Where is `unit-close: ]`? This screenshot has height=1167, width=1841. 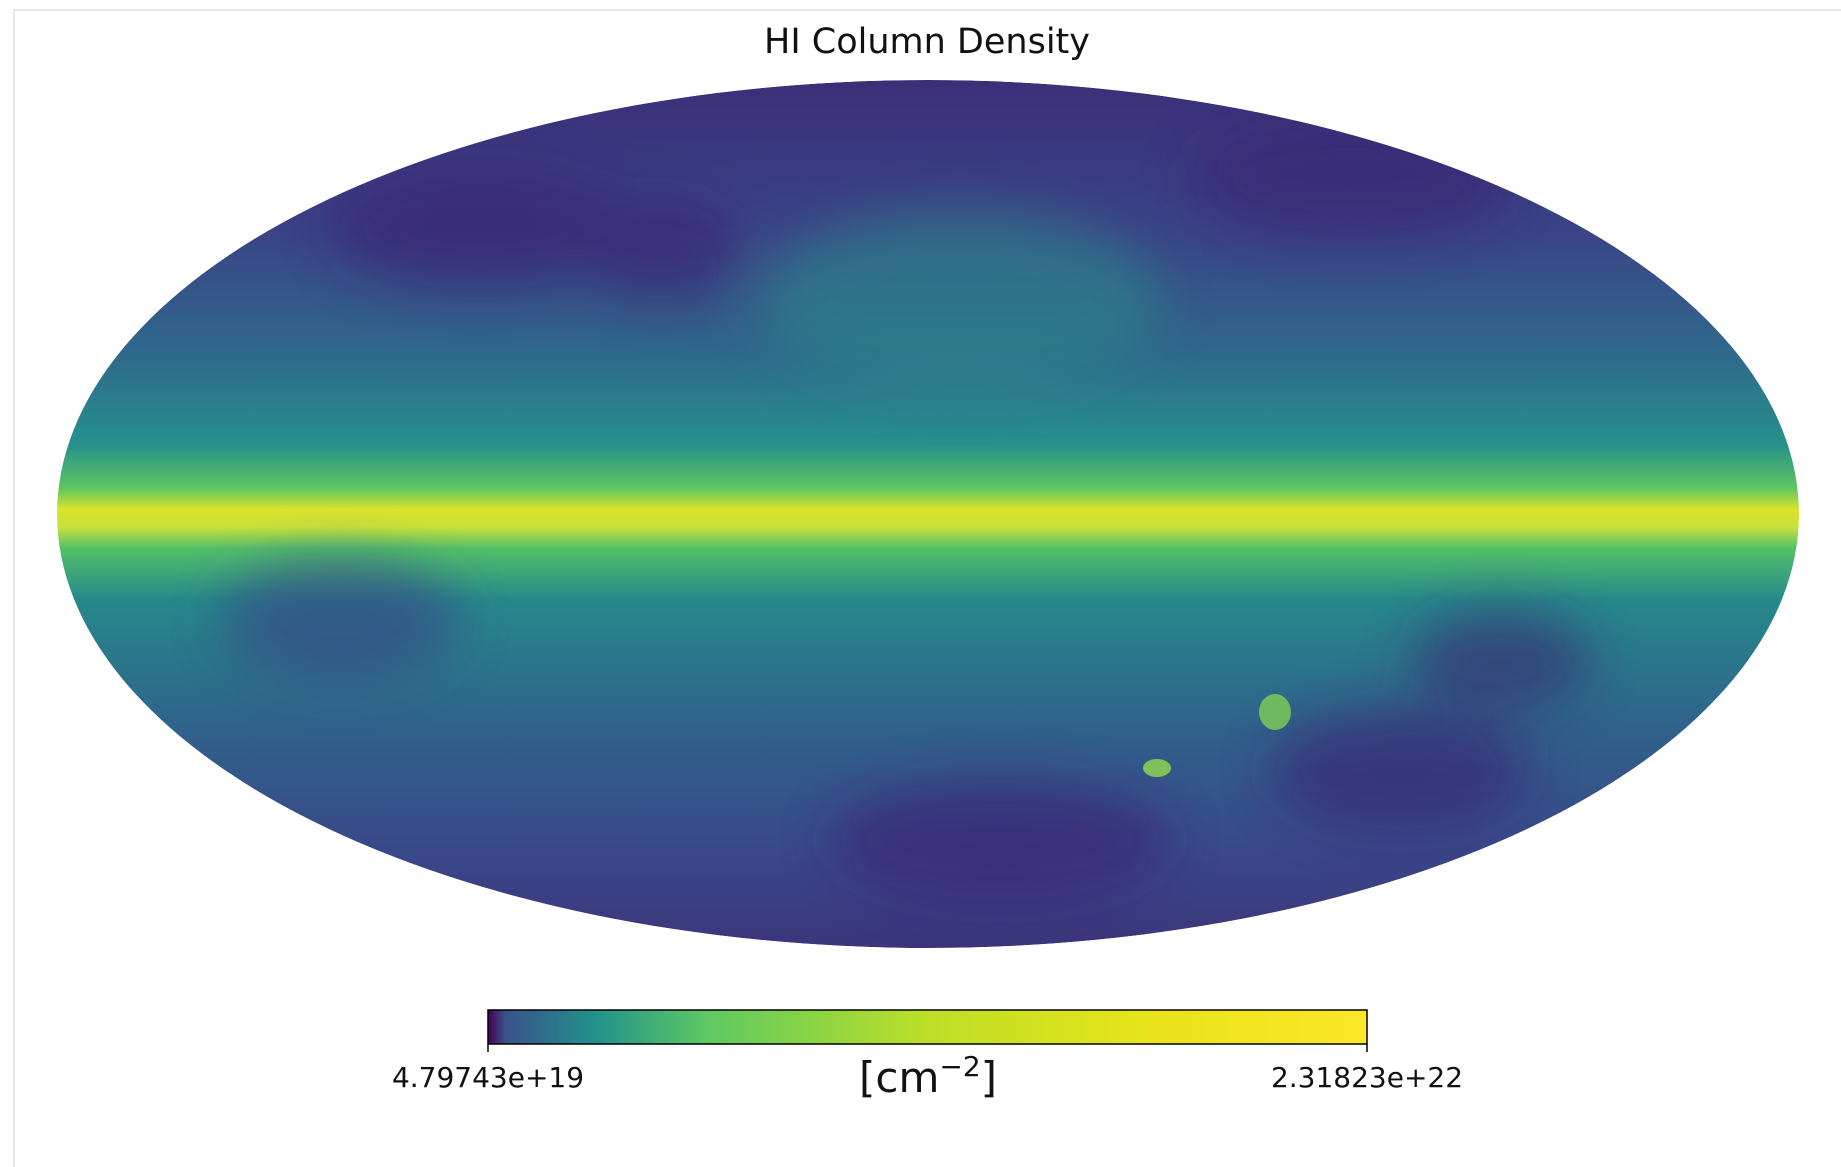 unit-close: ] is located at coordinates (989, 1077).